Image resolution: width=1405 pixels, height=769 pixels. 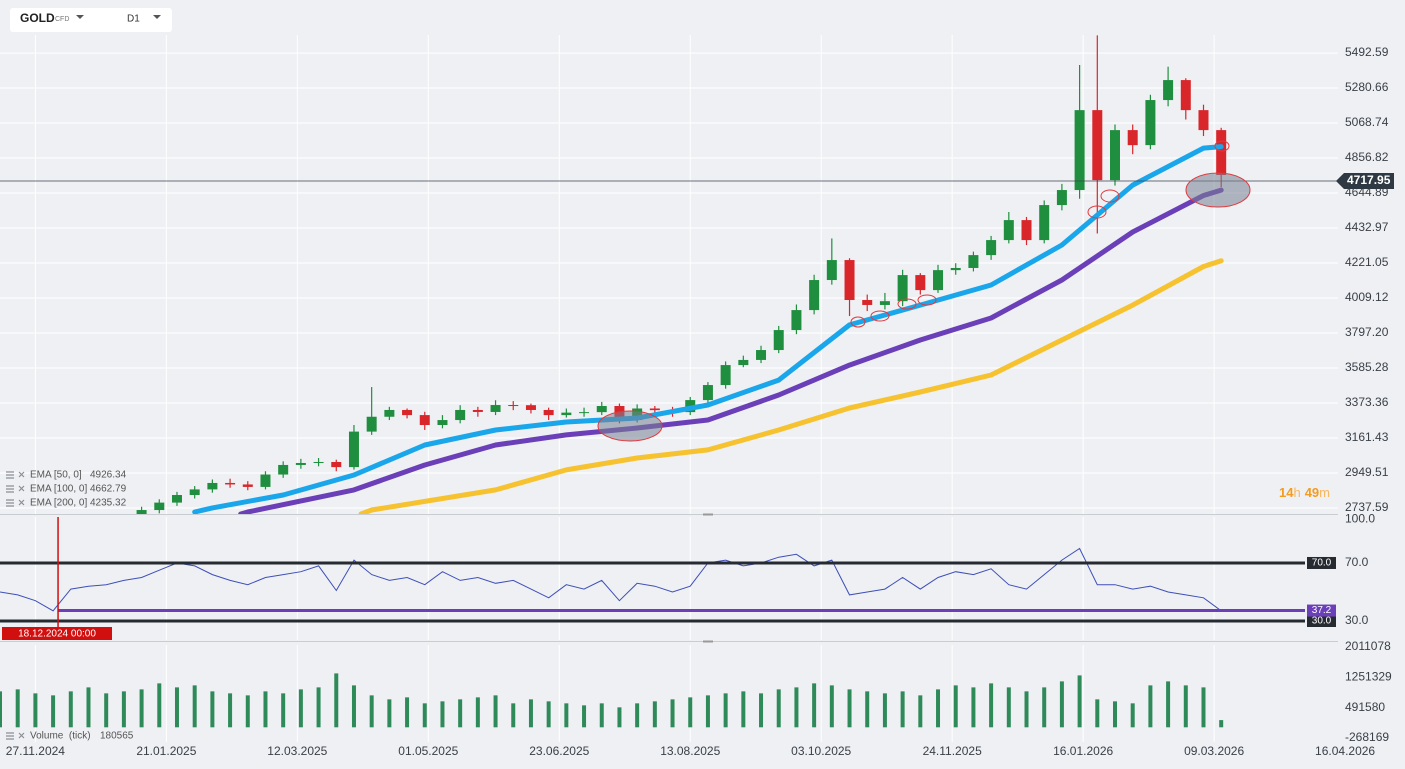 What do you see at coordinates (690, 751) in the screenshot?
I see `x-tick-label: 13.08.2025` at bounding box center [690, 751].